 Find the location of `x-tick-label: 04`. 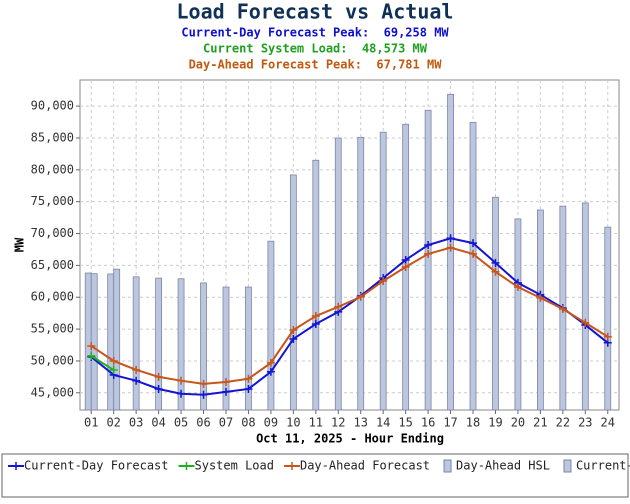

x-tick-label: 04 is located at coordinates (158, 423).